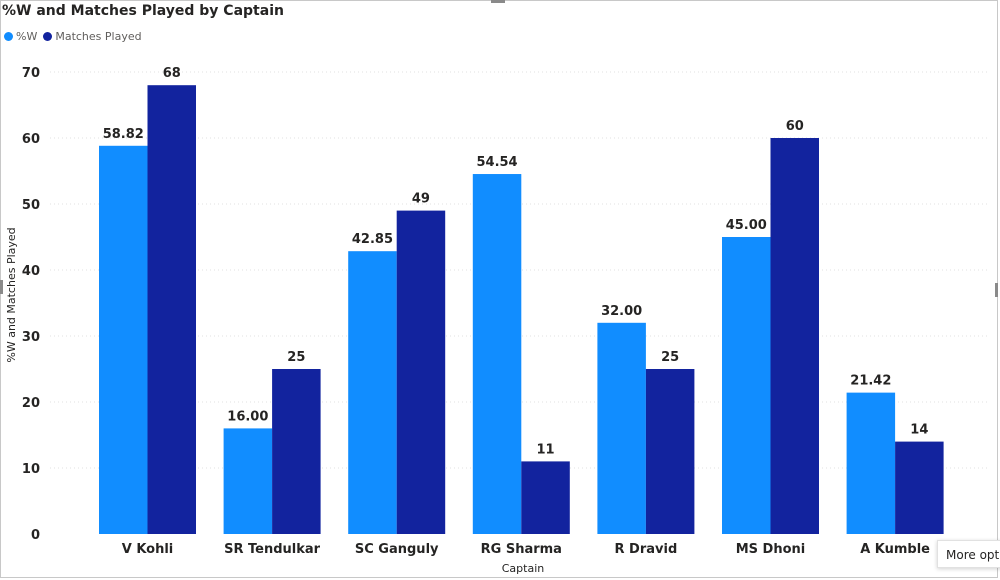 The height and width of the screenshot is (580, 1000). I want to click on data-label-win-pct: 32.00, so click(621, 311).